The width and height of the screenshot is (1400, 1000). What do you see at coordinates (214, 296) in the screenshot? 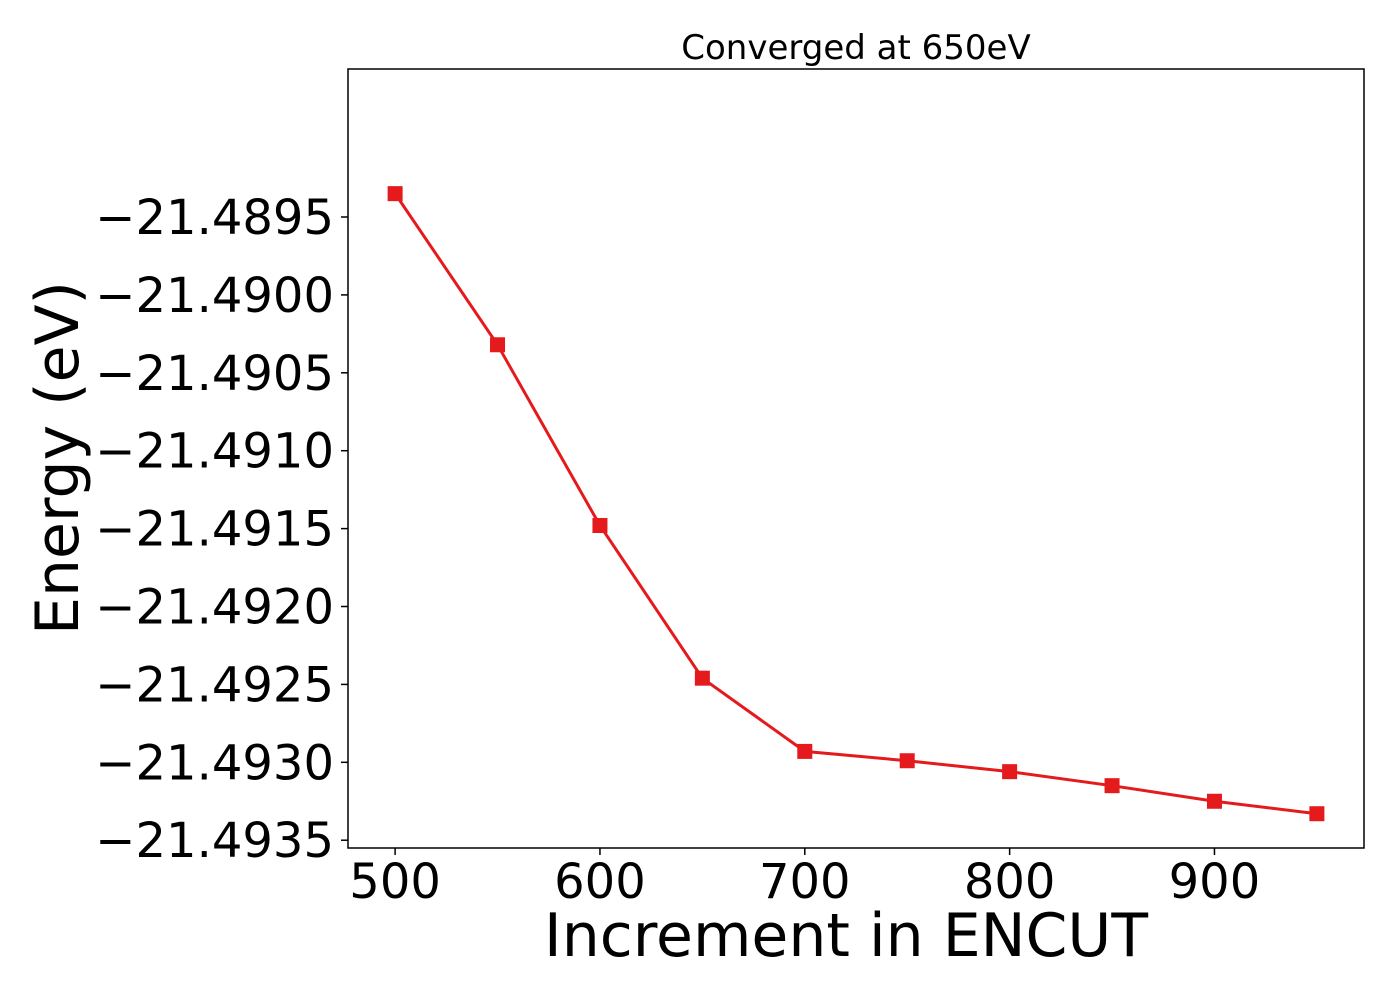
I see `y-tick-label: −21.4900` at bounding box center [214, 296].